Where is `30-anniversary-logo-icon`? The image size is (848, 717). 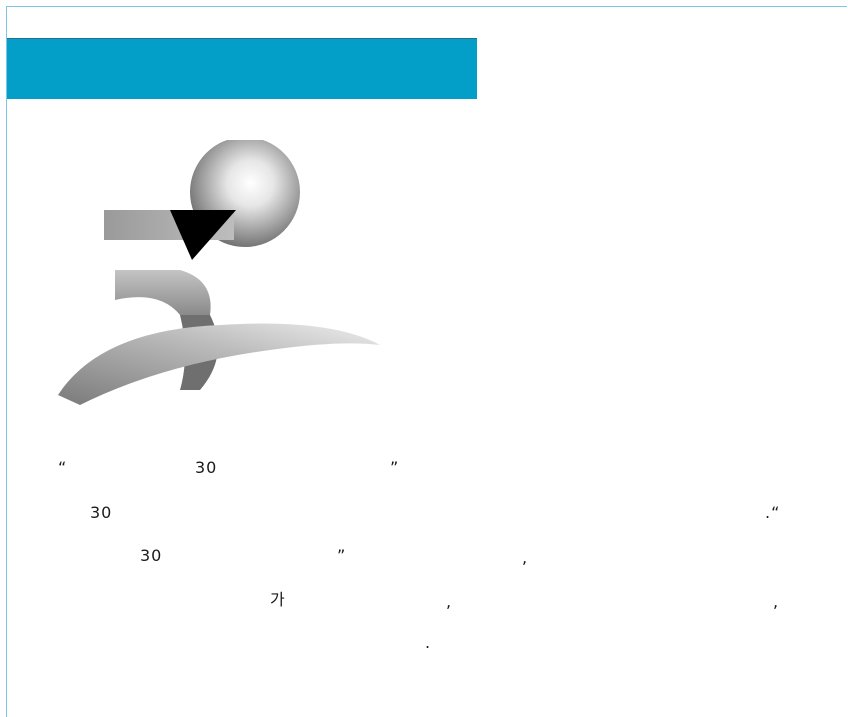 30-anniversary-logo-icon is located at coordinates (219, 272).